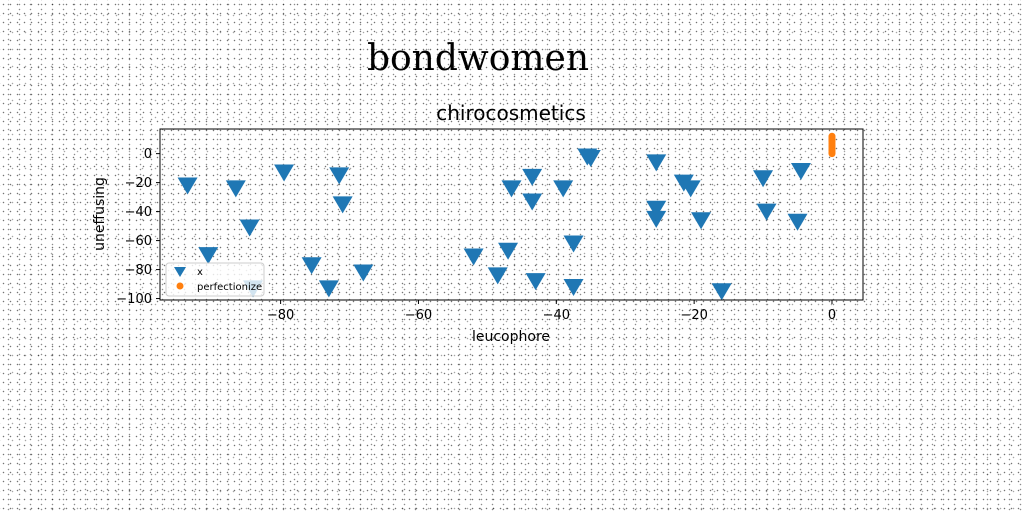  What do you see at coordinates (280, 315) in the screenshot?
I see `x-tick-label: −80` at bounding box center [280, 315].